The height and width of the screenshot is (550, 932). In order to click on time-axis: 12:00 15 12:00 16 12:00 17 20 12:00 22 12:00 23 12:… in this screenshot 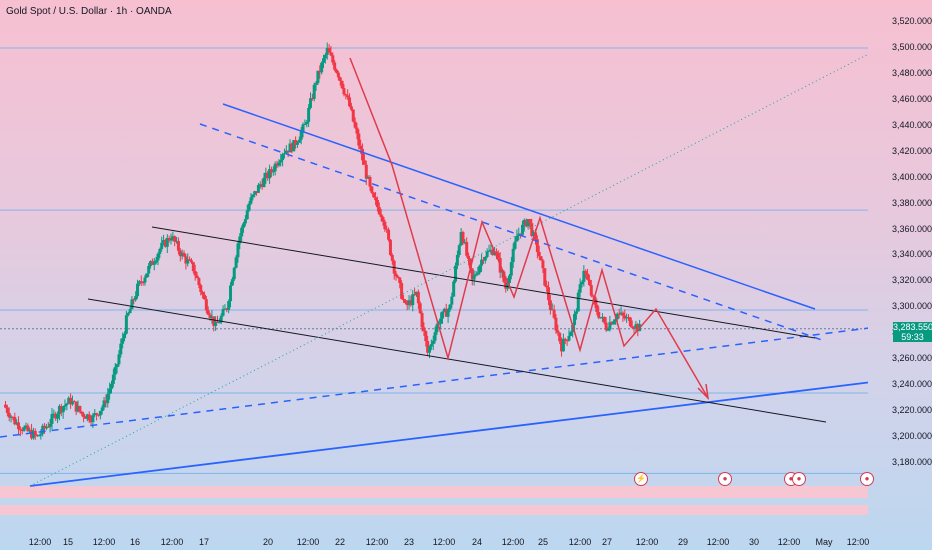, I will do `click(435, 540)`.